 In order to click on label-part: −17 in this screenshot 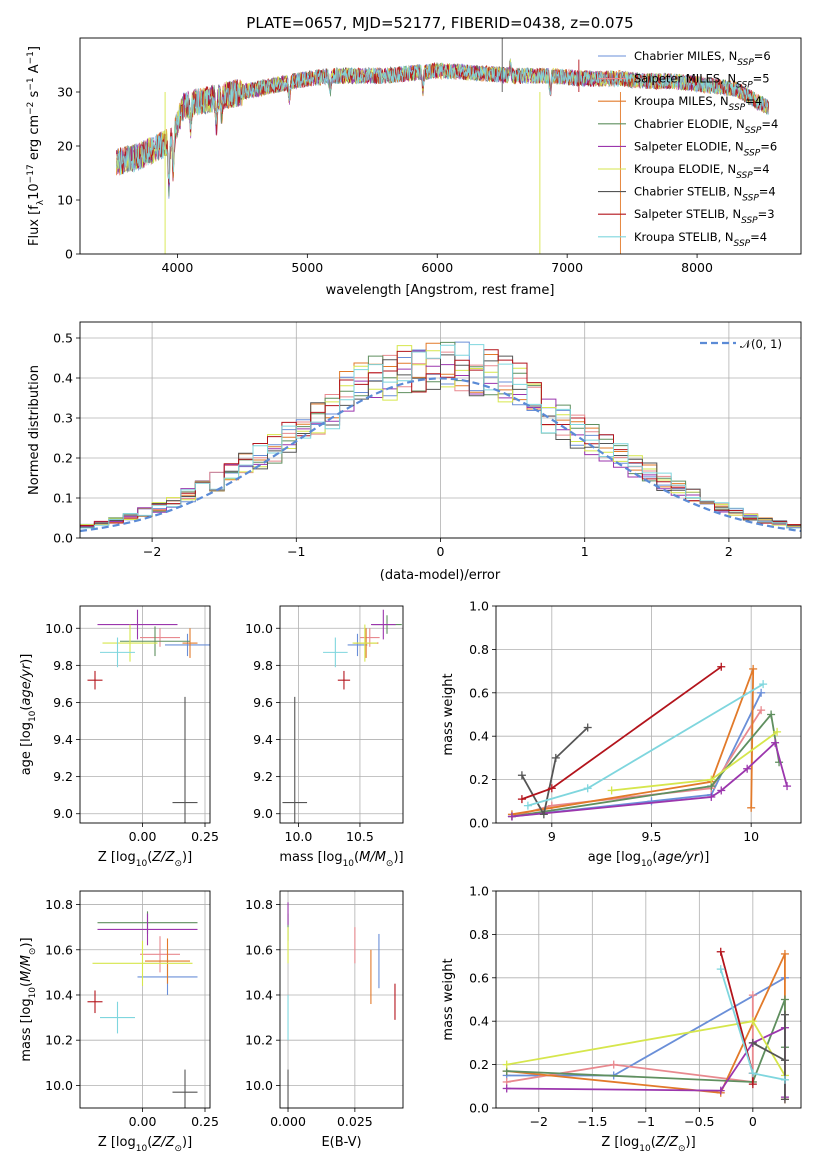, I will do `click(31, 173)`.